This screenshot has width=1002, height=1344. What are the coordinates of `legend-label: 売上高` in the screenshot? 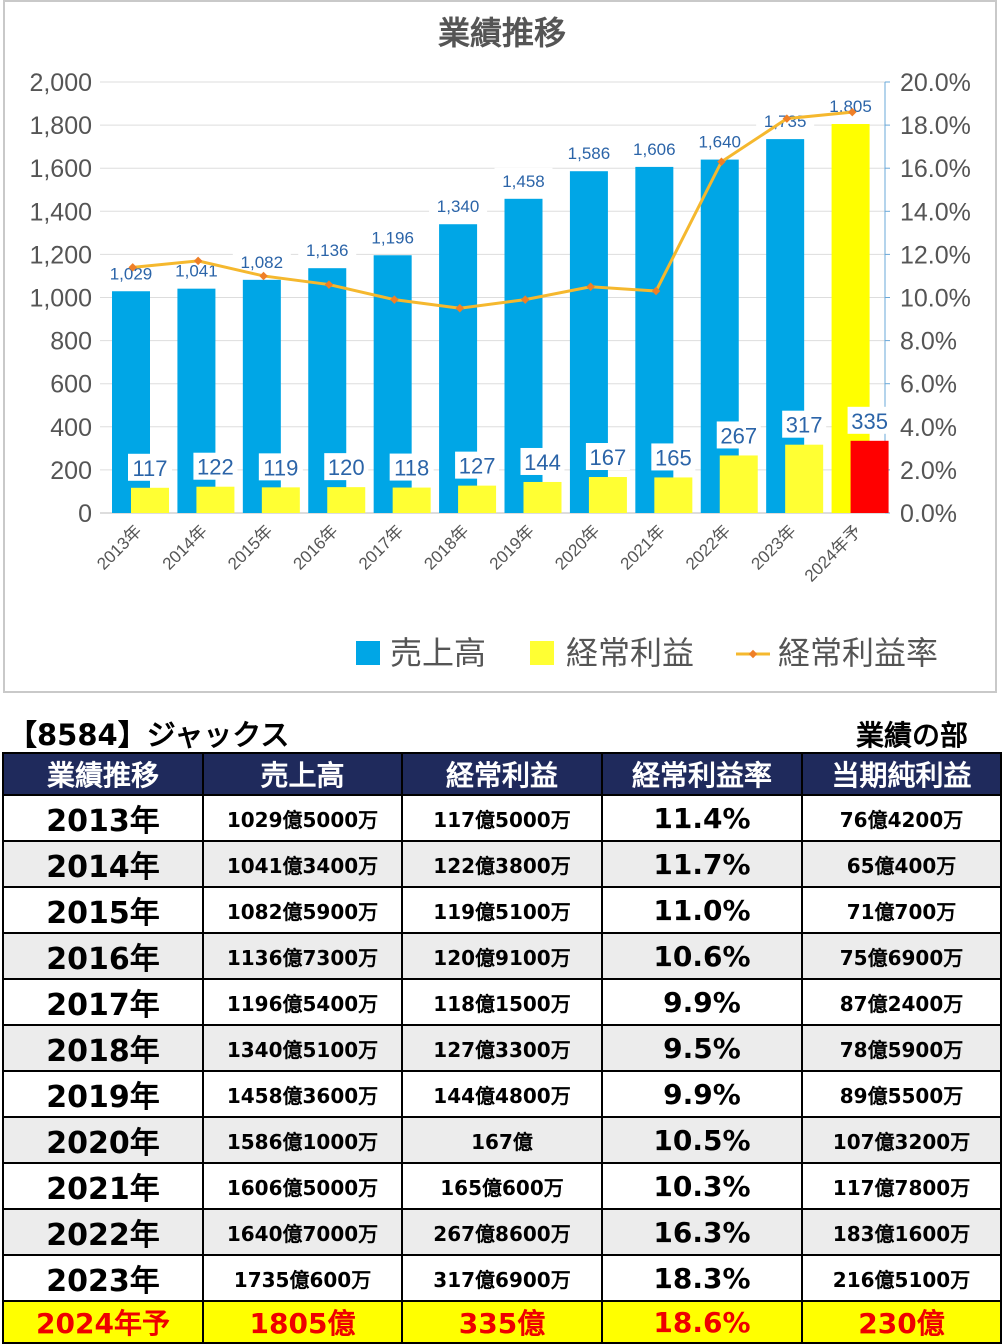 It's located at (438, 653).